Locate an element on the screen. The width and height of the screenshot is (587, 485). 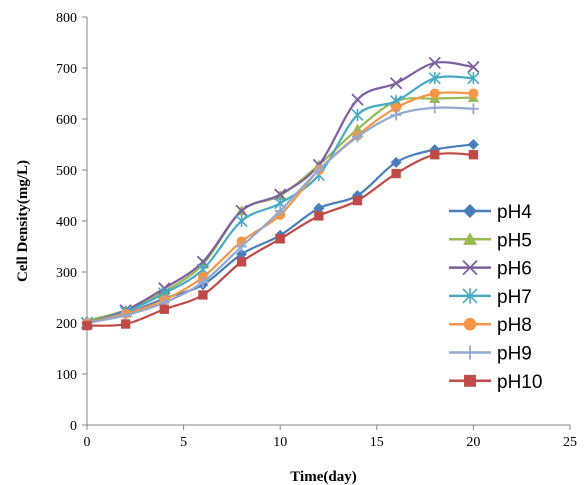
x-tick-label: 20 is located at coordinates (473, 442).